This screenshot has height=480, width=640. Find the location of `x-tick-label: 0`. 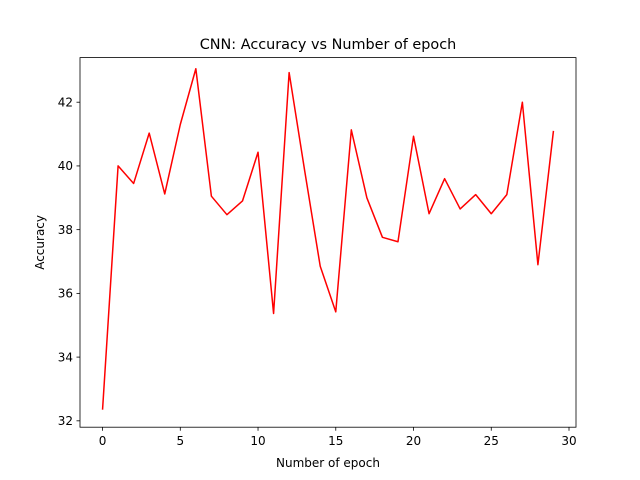

x-tick-label: 0 is located at coordinates (103, 441).